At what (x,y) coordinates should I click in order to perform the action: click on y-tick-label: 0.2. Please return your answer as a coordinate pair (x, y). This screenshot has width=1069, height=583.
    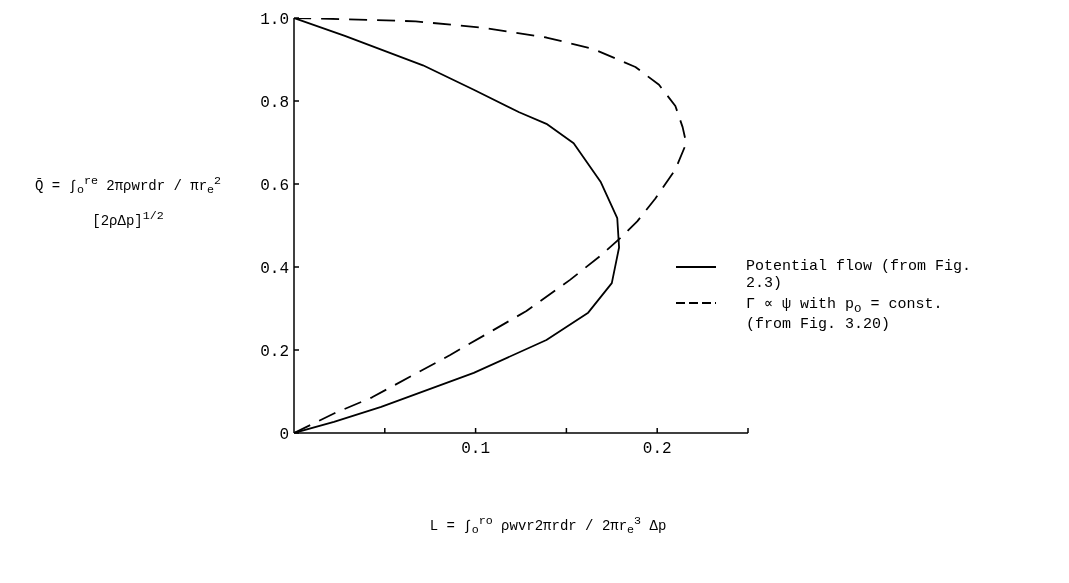
    Looking at the image, I should click on (274, 351).